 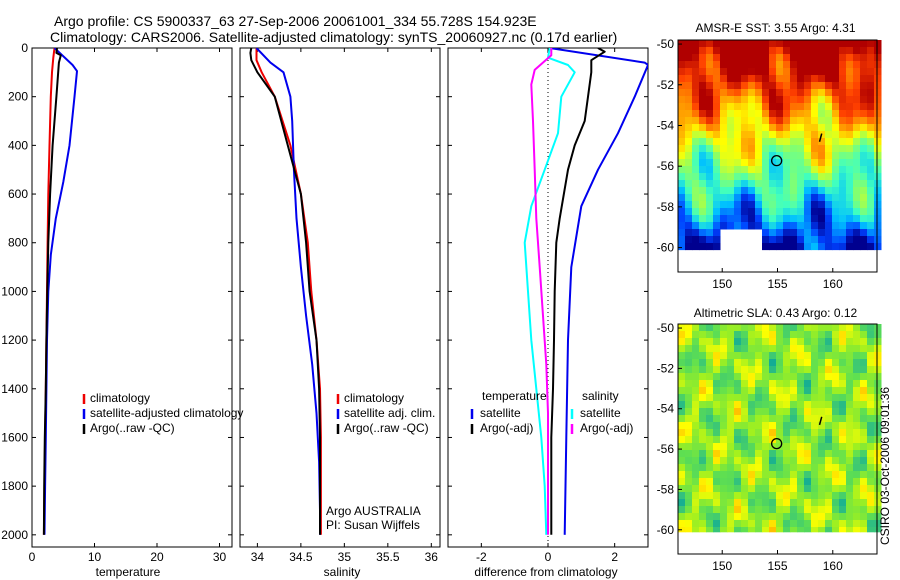 I want to click on float-position-marker, so click(x=776, y=443).